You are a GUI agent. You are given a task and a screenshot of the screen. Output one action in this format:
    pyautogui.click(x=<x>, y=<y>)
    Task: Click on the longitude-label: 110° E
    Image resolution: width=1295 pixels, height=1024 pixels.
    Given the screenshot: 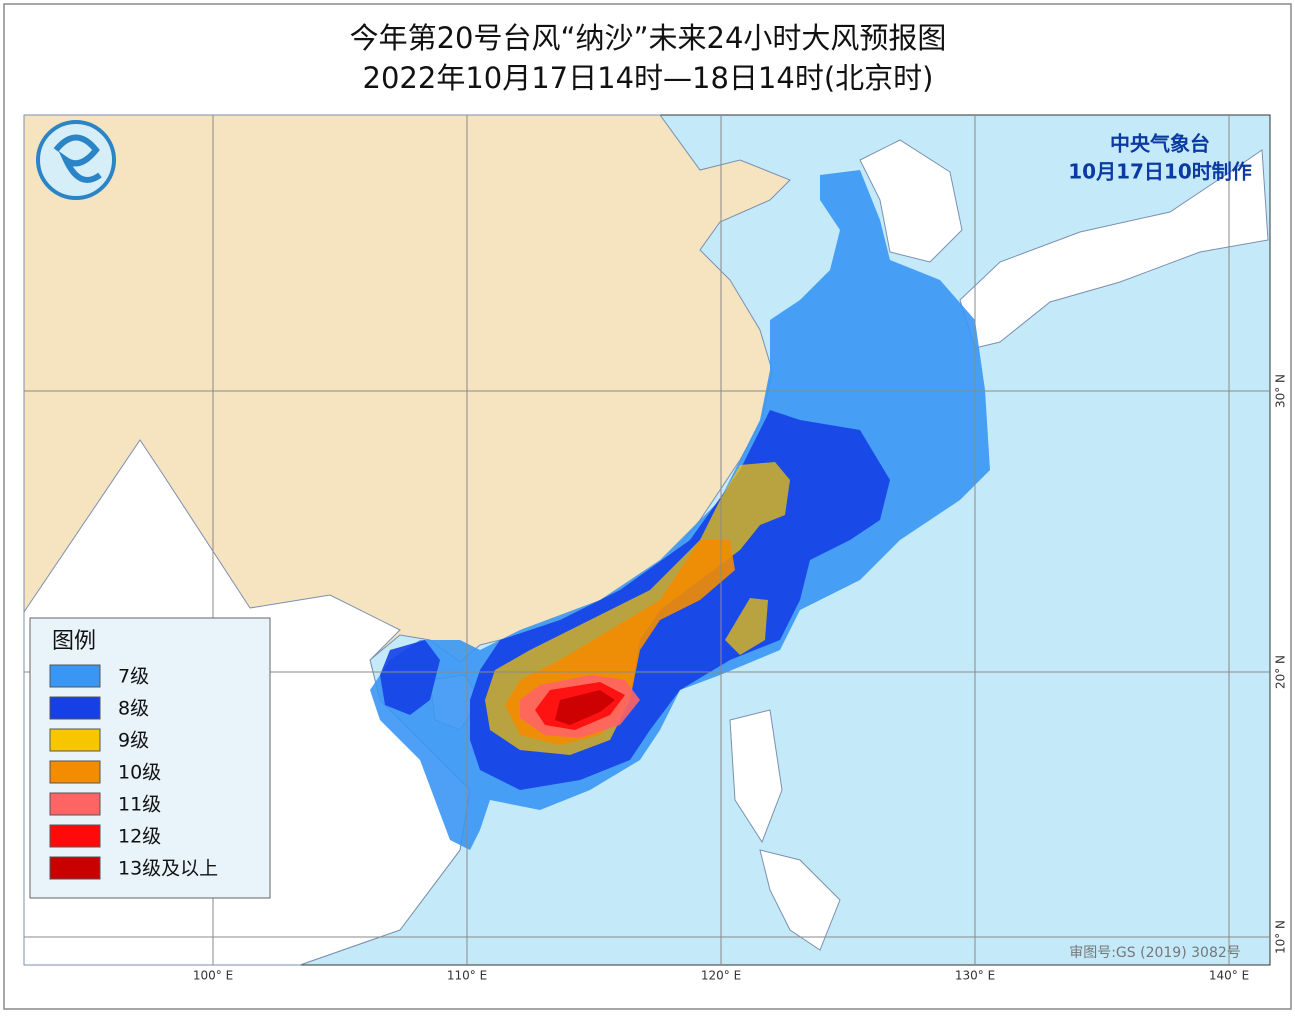 What is the action you would take?
    pyautogui.click(x=467, y=976)
    